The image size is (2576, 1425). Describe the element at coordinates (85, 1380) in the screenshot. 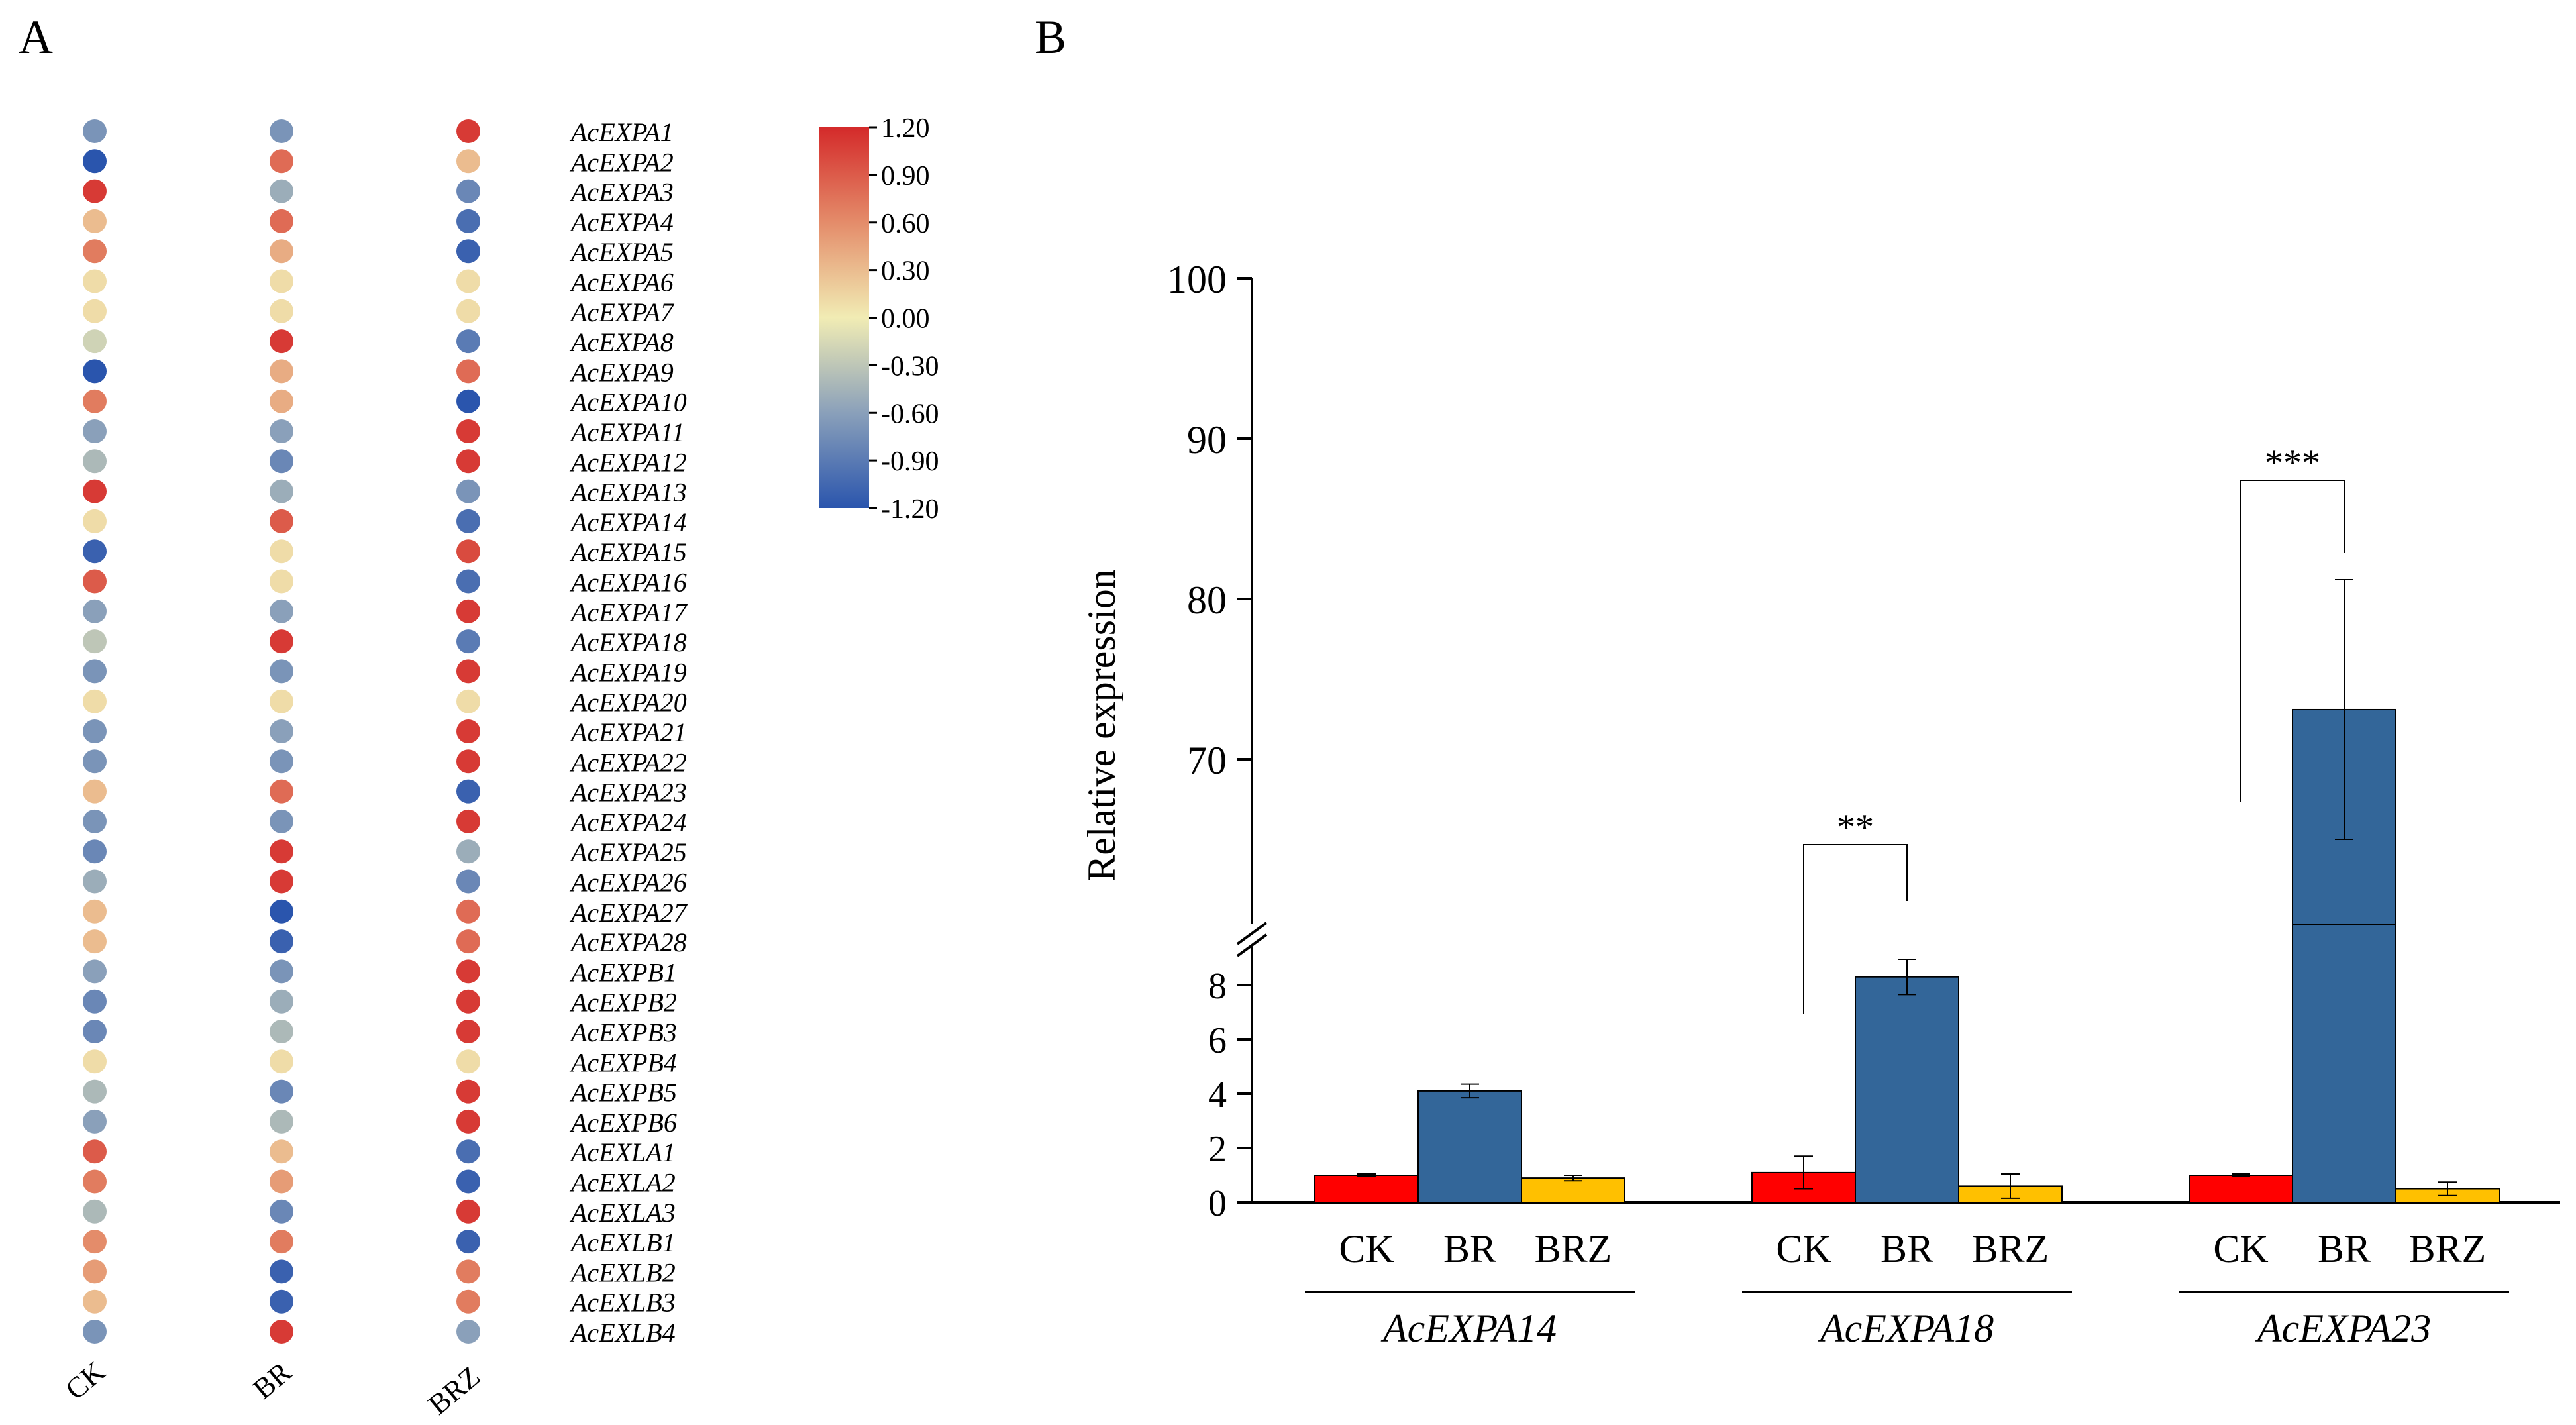

I see `heatmap-column-label: CK` at that location.